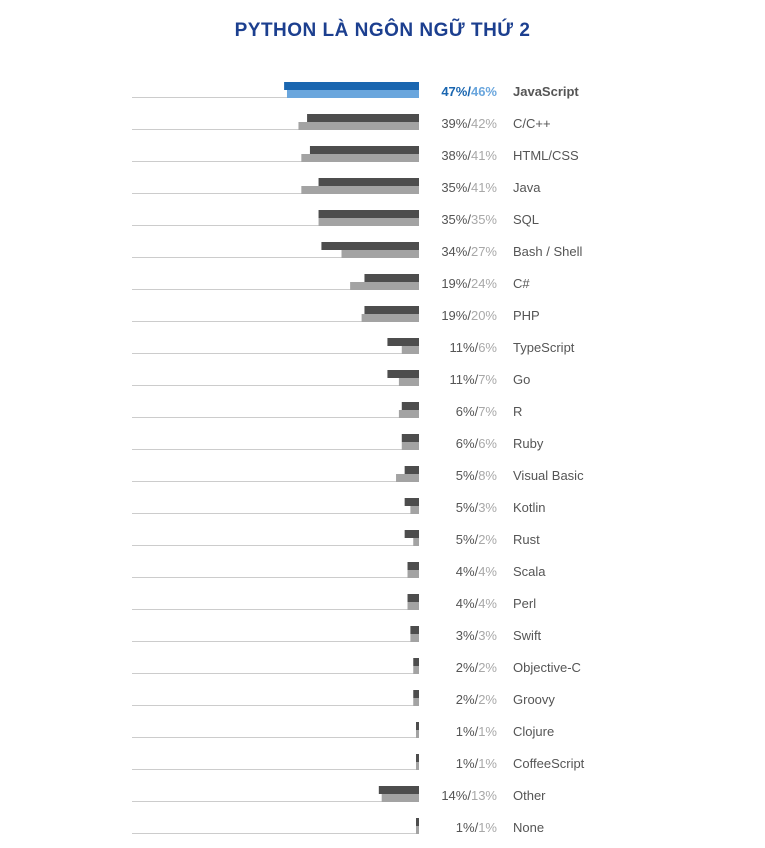 The height and width of the screenshot is (848, 765). Describe the element at coordinates (469, 315) in the screenshot. I see `pct-label: 19%/20%` at that location.